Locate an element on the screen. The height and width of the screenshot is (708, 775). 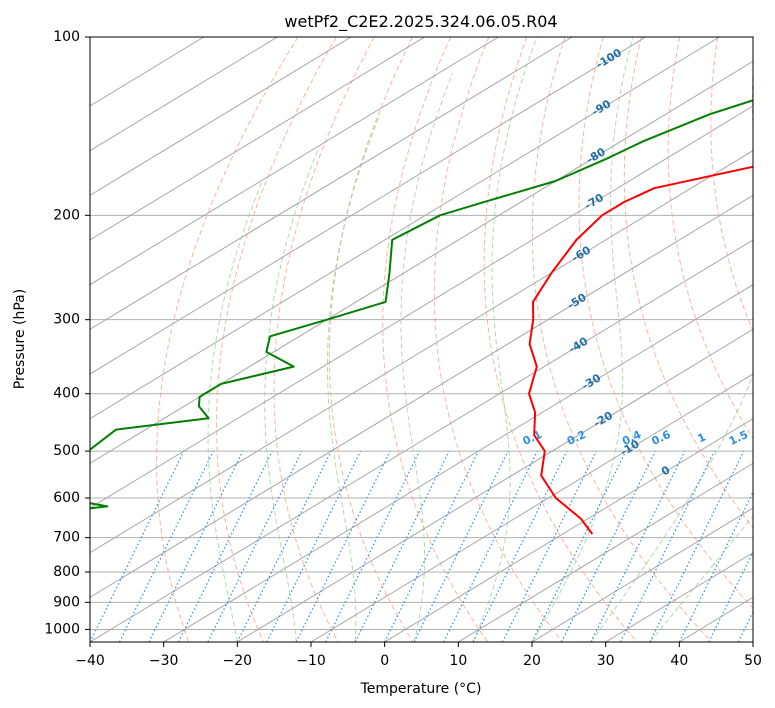
x-tick-label: −30 is located at coordinates (164, 661).